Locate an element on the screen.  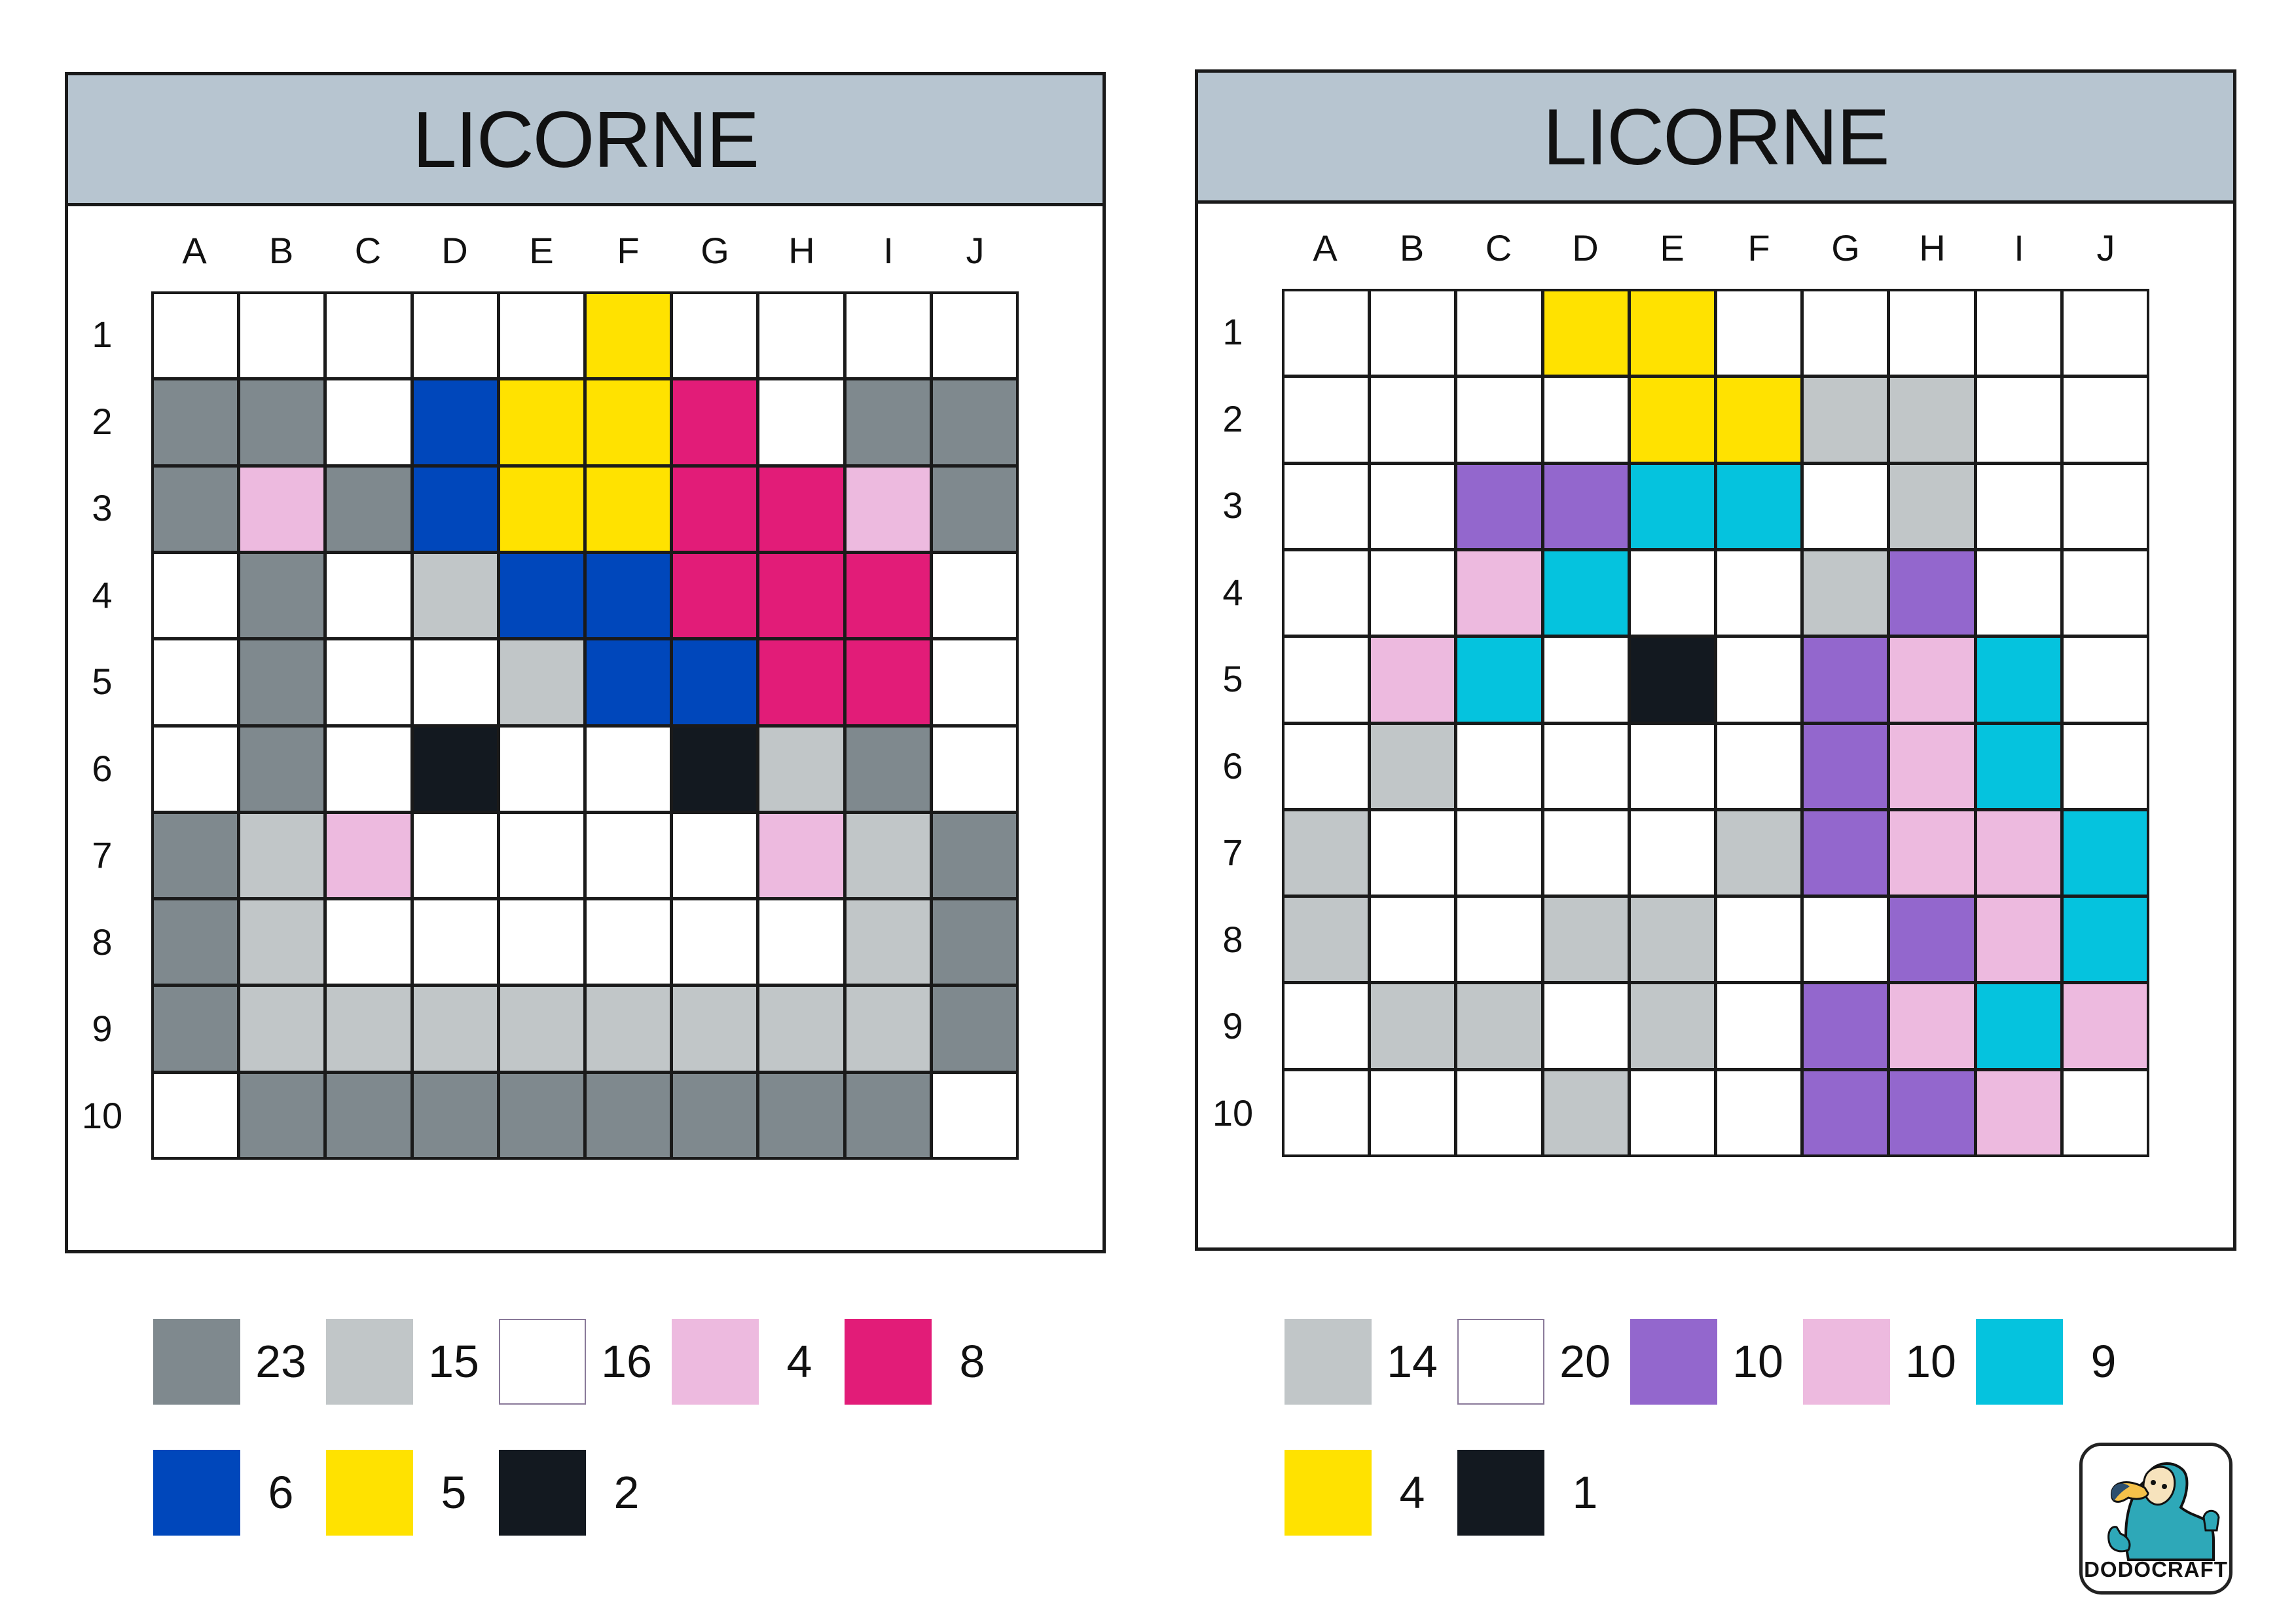
grid-cell-J10 is located at coordinates (974, 1115).